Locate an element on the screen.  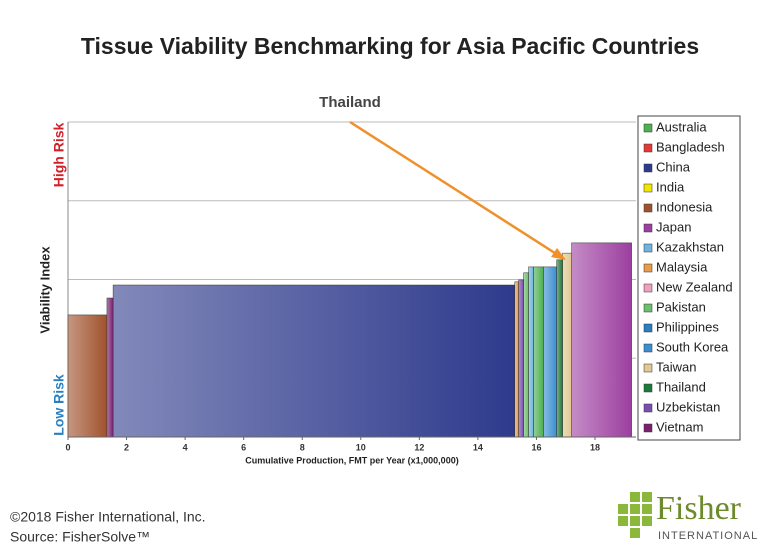
logo-sub: INTERNATIONAL is located at coordinates (708, 536).